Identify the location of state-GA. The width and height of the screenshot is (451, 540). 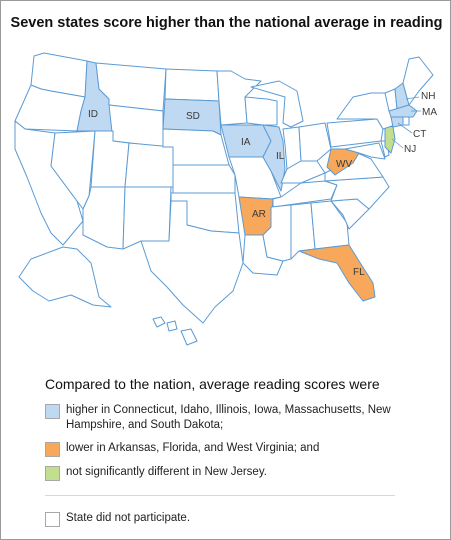
(330, 225).